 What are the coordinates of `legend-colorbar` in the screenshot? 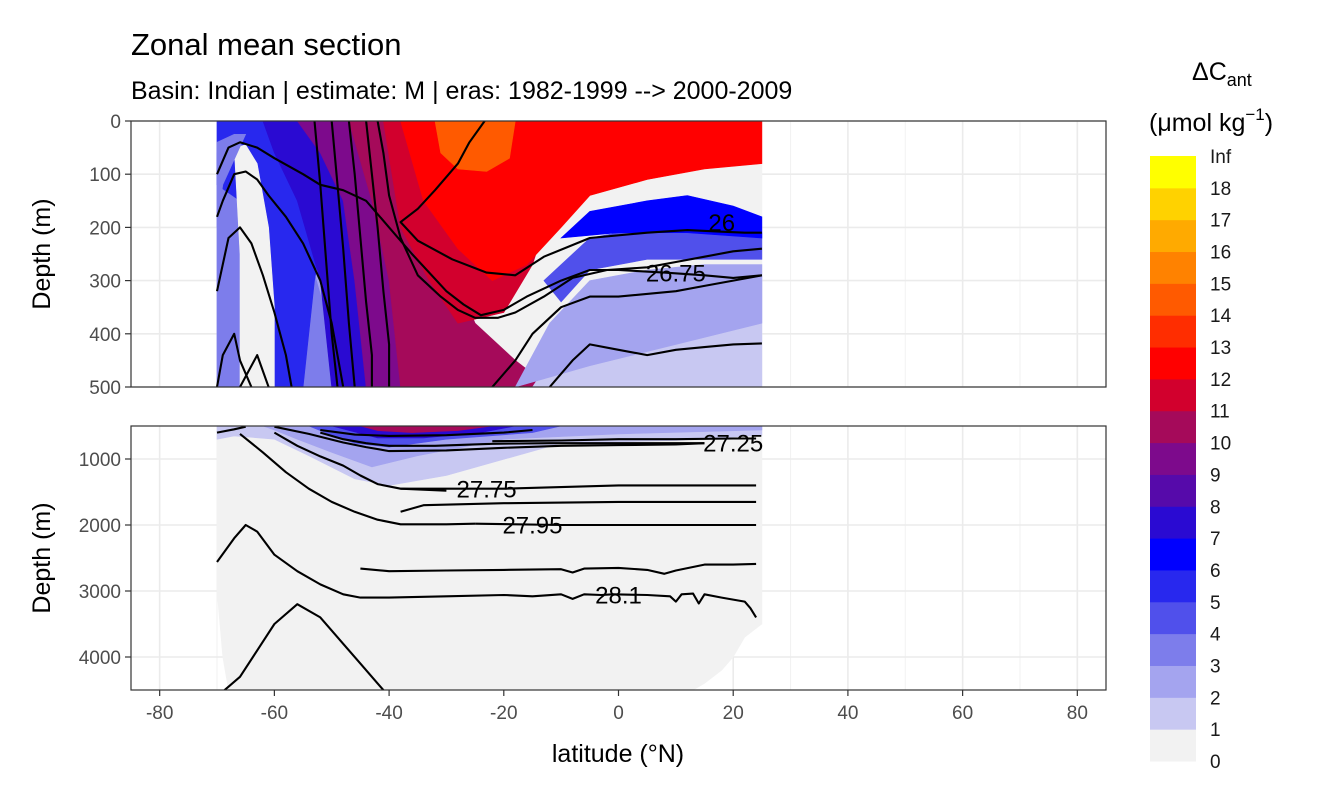 It's located at (1173, 459).